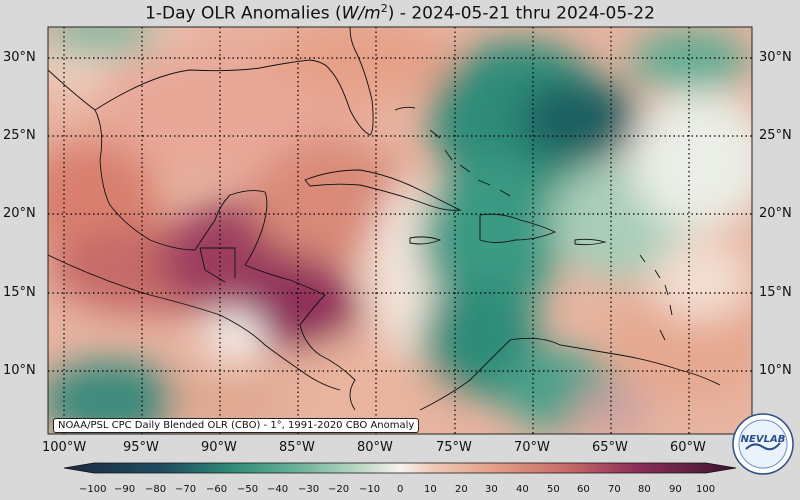  I want to click on us-gulf-coast, so click(234, 81).